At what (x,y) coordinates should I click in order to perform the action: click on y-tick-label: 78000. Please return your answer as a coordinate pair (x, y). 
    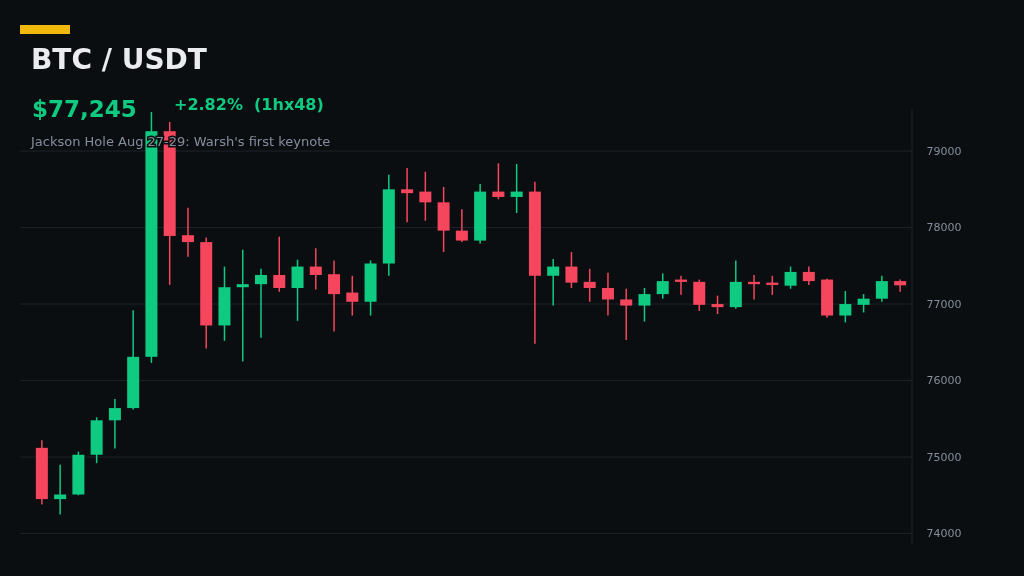
    Looking at the image, I should click on (944, 228).